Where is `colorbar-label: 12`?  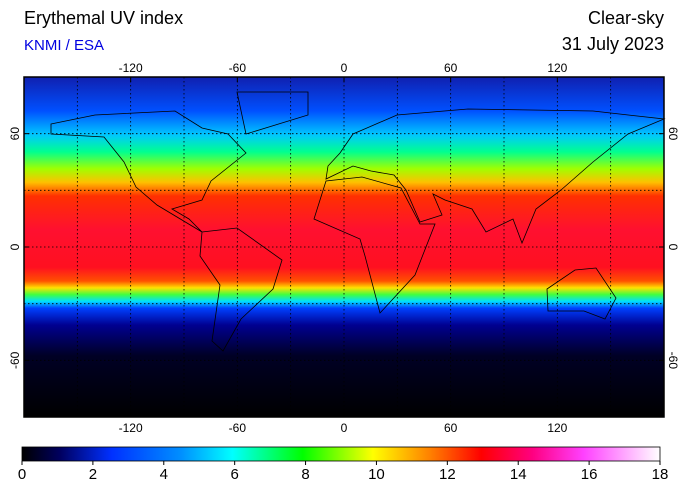
colorbar-label: 12 is located at coordinates (447, 474).